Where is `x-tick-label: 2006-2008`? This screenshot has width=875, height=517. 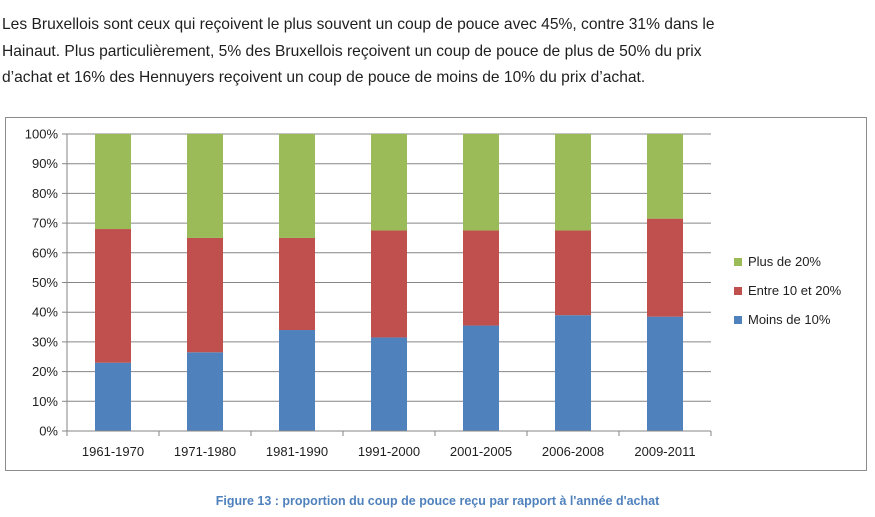
x-tick-label: 2006-2008 is located at coordinates (573, 451).